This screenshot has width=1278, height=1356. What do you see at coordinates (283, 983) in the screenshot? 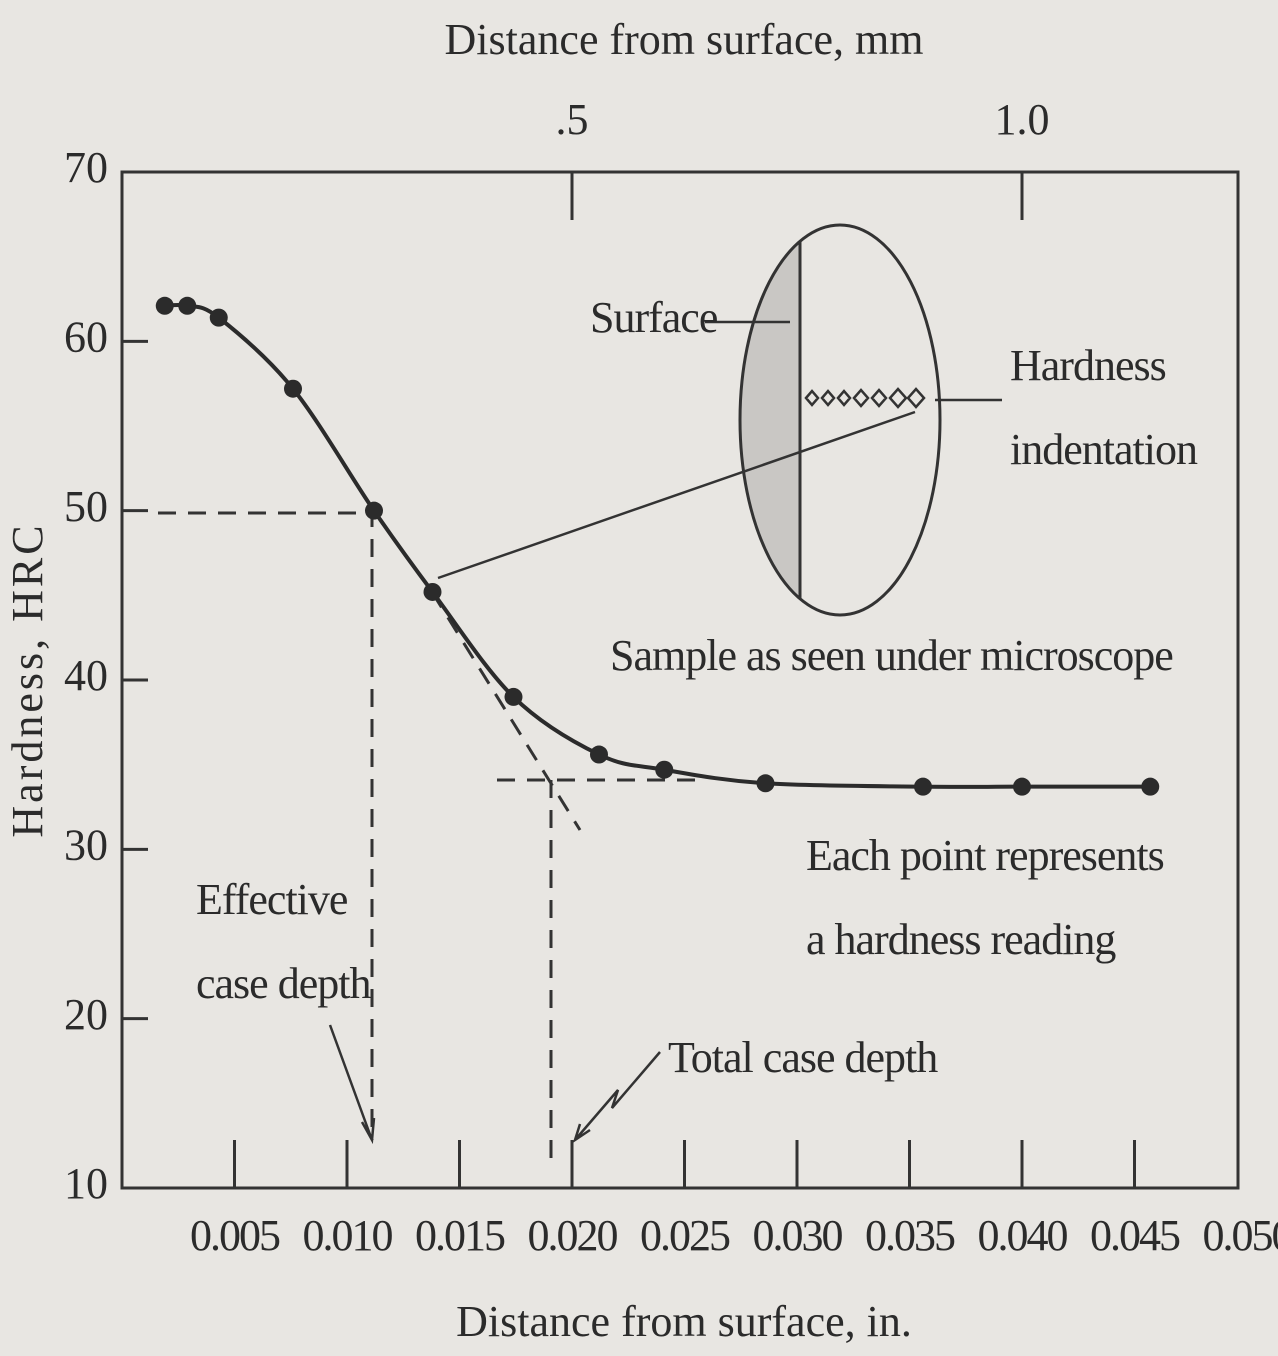
I see `annotation: case depth` at bounding box center [283, 983].